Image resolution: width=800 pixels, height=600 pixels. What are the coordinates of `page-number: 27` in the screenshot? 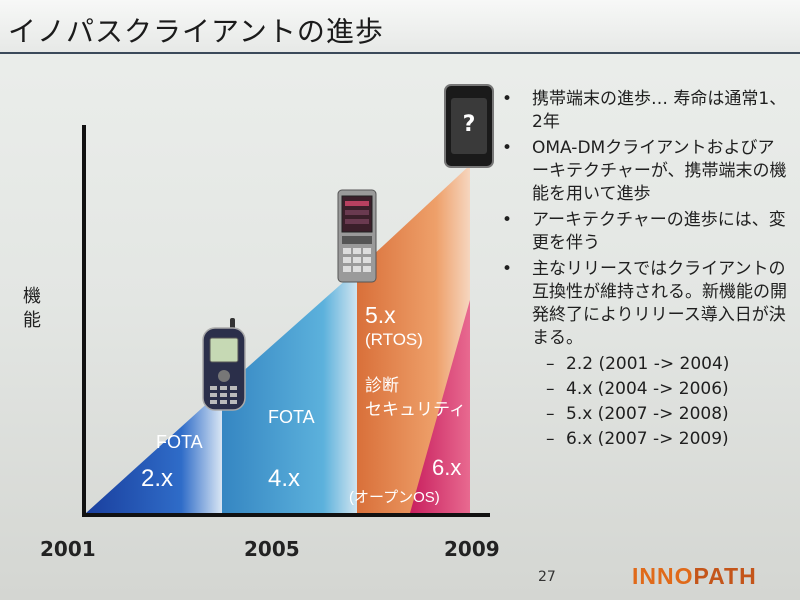 It's located at (547, 577).